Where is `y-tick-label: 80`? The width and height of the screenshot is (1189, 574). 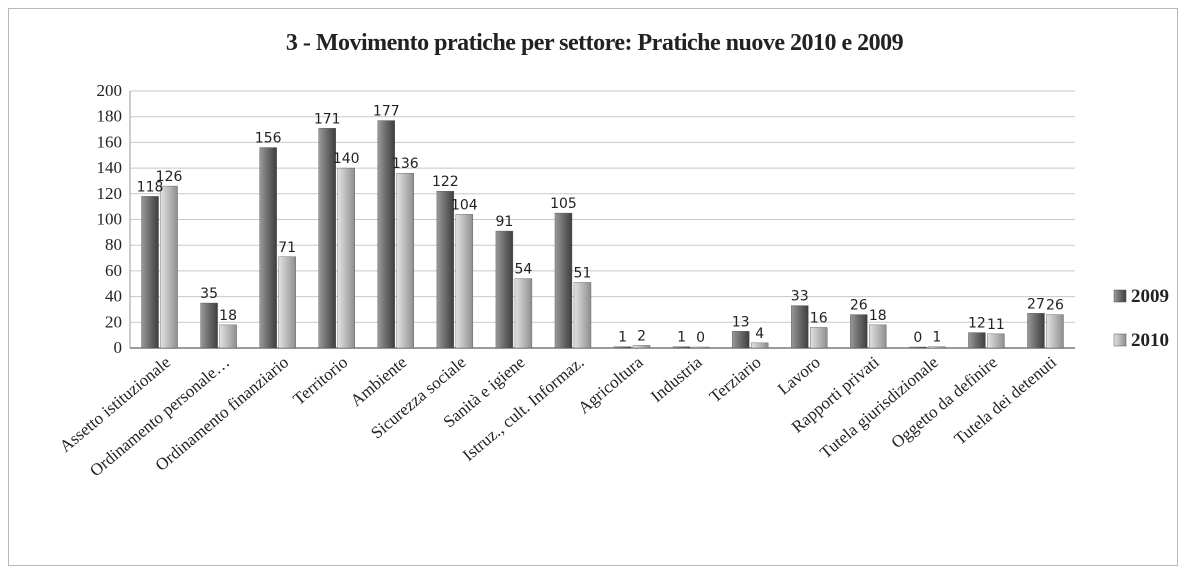
y-tick-label: 80 is located at coordinates (113, 244).